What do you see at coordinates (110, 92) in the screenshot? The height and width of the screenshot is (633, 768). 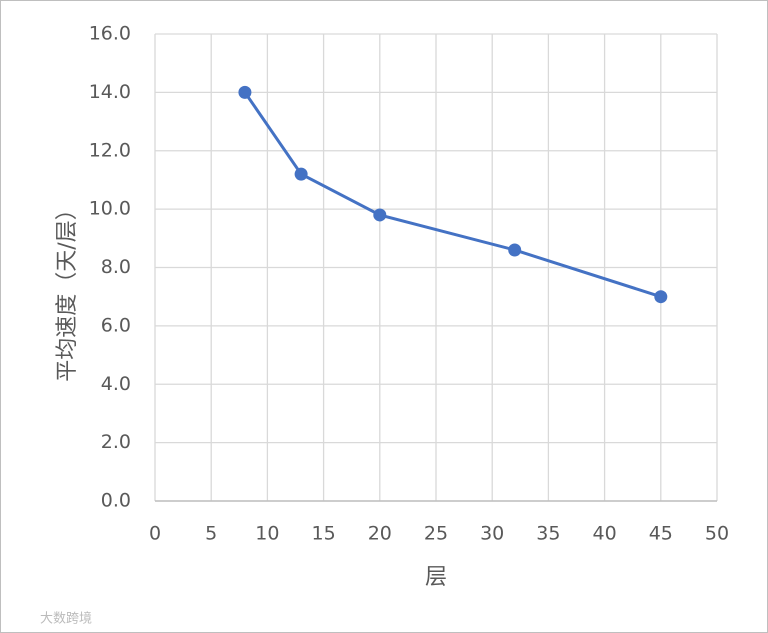 I see `y-tick-label: 14.0` at bounding box center [110, 92].